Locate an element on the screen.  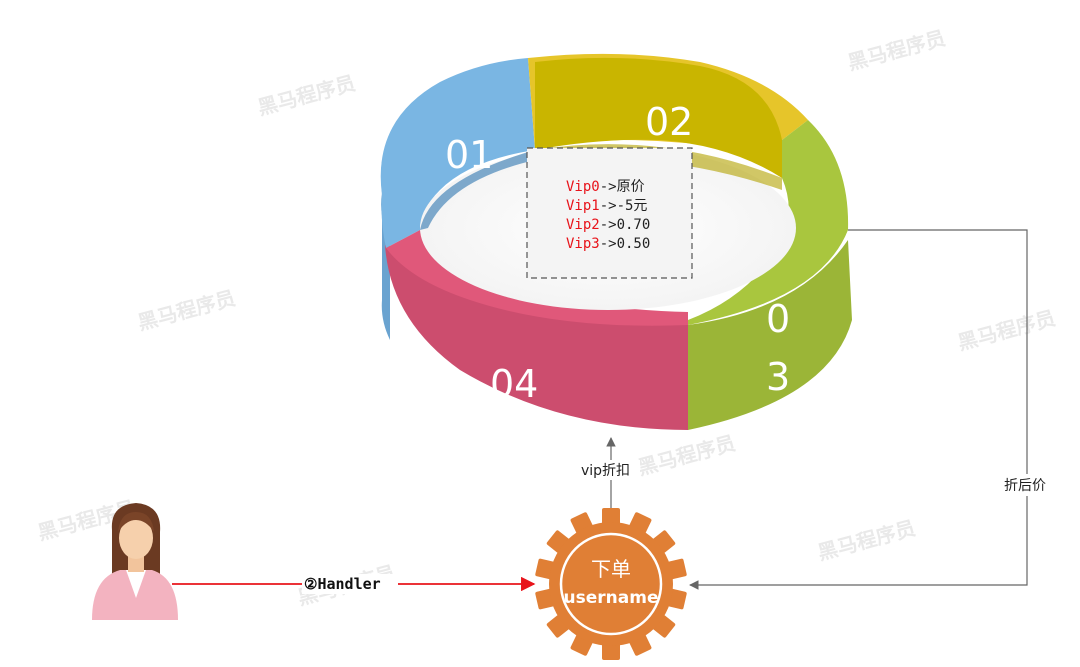
gear-title: 下单 is located at coordinates (611, 569).